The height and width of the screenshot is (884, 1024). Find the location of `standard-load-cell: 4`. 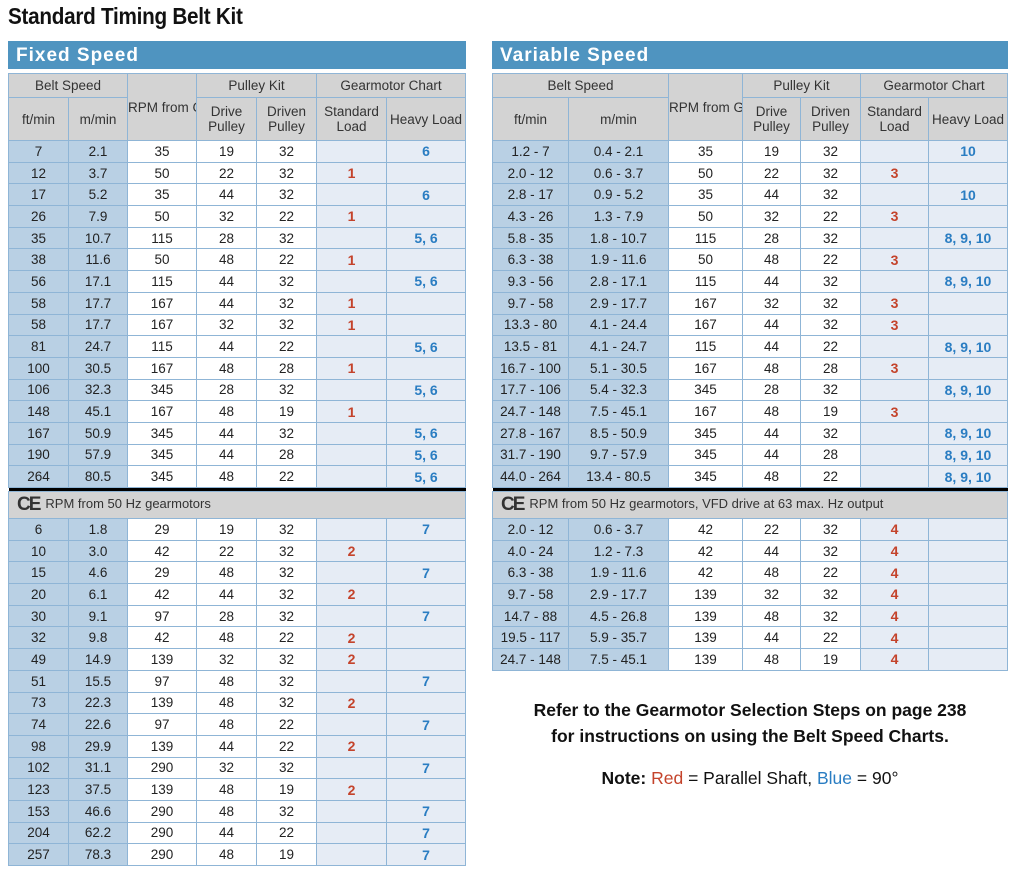

standard-load-cell: 4 is located at coordinates (894, 529).